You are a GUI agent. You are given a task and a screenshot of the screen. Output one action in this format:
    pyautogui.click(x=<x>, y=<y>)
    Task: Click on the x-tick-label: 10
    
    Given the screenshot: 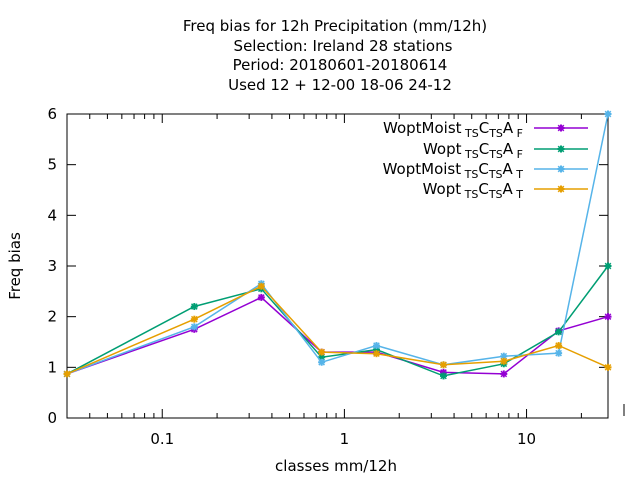 What is the action you would take?
    pyautogui.click(x=526, y=439)
    